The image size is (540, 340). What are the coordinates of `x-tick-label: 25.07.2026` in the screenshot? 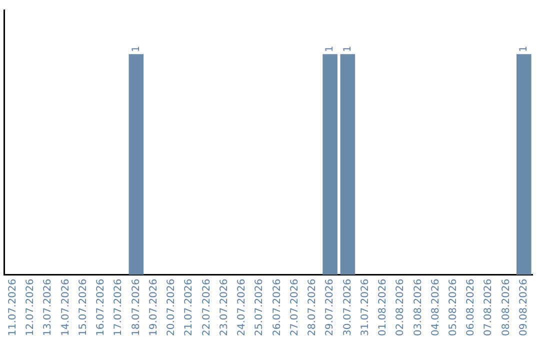 It's located at (260, 307).